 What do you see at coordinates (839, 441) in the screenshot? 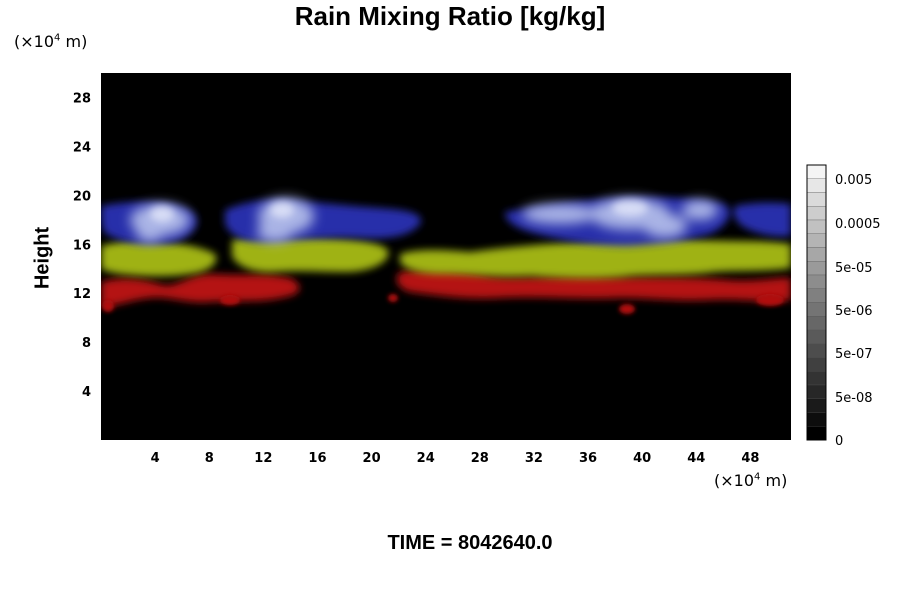
I see `colorbar-tick-label: 0` at bounding box center [839, 441].